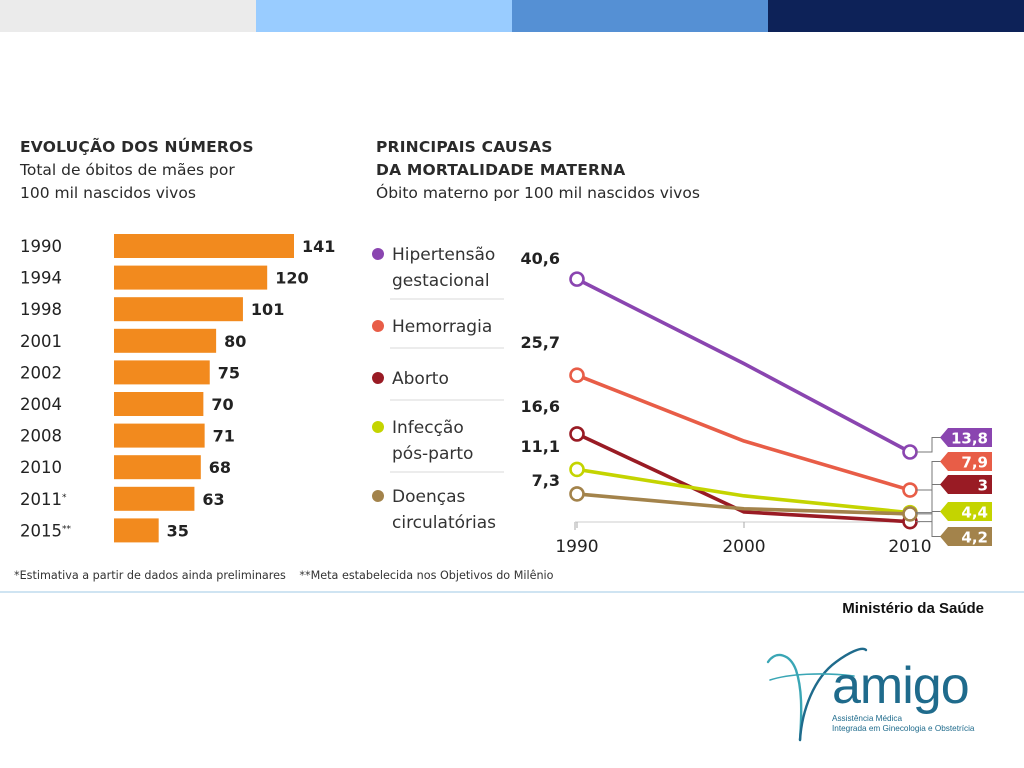  What do you see at coordinates (41, 246) in the screenshot?
I see `bar-category-label: 1990` at bounding box center [41, 246].